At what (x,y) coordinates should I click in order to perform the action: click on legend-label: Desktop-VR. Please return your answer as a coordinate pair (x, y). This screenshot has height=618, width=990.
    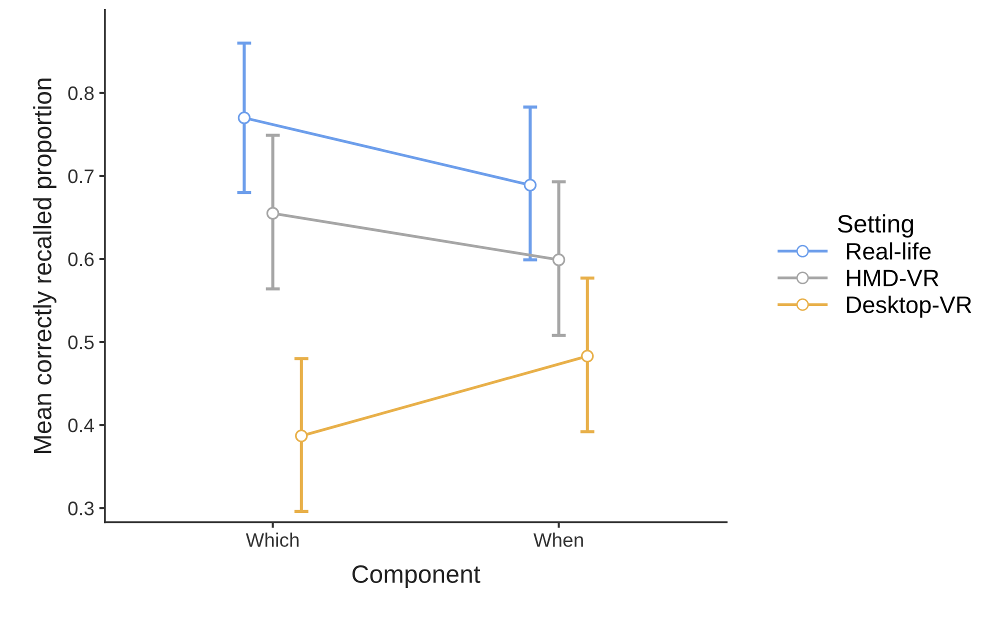
    Looking at the image, I should click on (909, 307).